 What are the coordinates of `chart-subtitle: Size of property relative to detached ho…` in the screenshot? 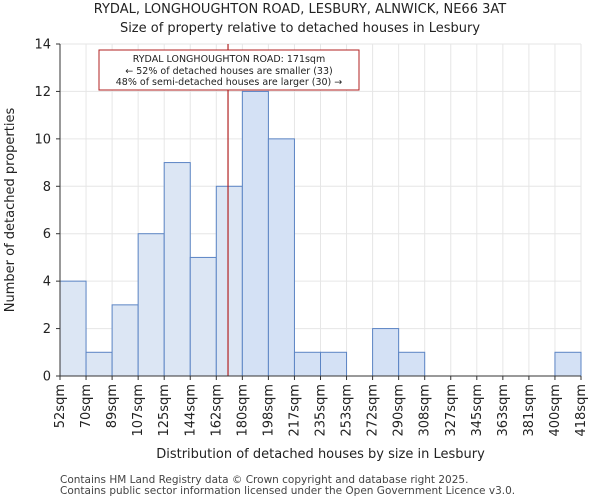 It's located at (300, 28).